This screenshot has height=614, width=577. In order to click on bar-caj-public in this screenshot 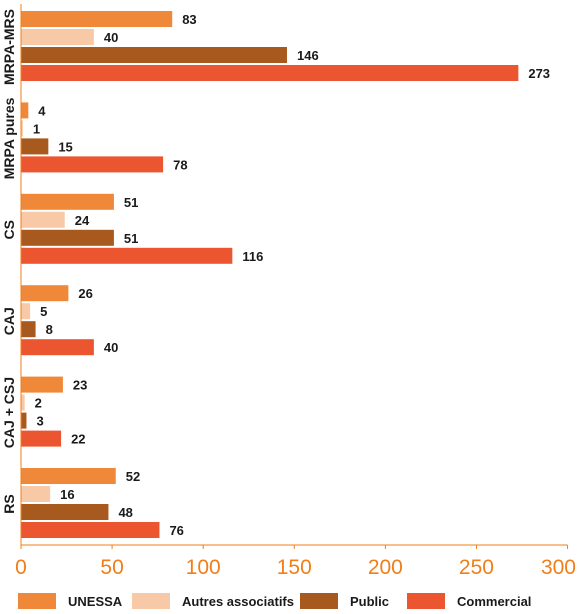, I will do `click(28, 329)`.